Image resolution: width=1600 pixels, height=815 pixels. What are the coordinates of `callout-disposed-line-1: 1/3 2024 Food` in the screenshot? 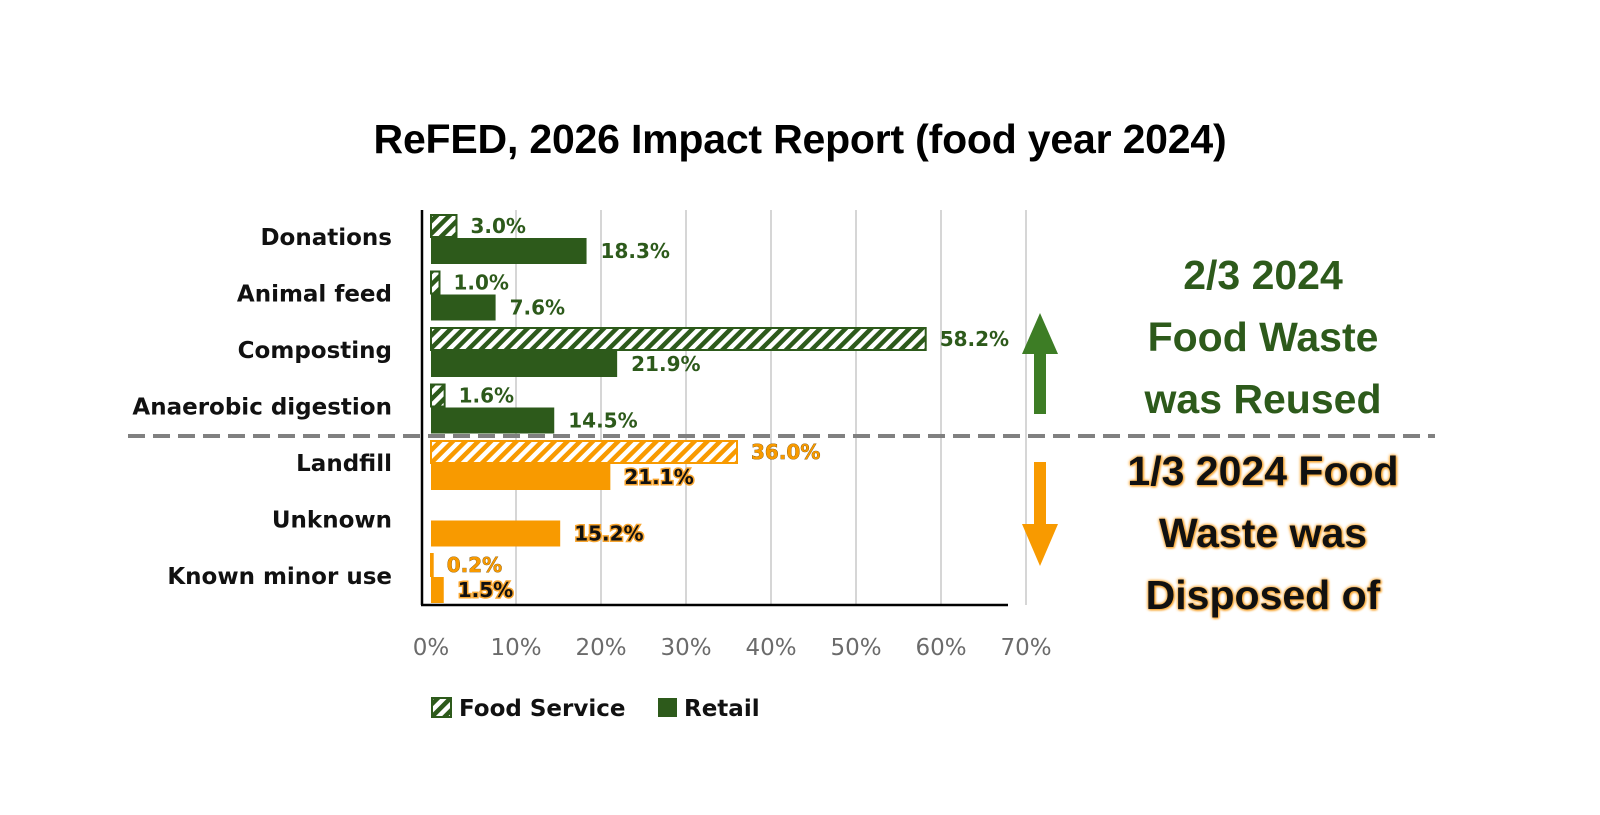 It's located at (1263, 471).